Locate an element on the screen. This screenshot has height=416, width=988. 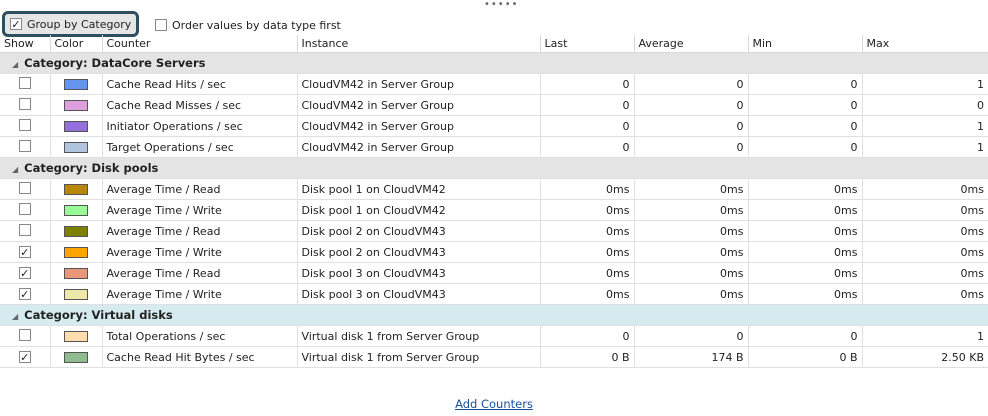
category-header: ◢ Category: Virtual disks is located at coordinates (494, 315).